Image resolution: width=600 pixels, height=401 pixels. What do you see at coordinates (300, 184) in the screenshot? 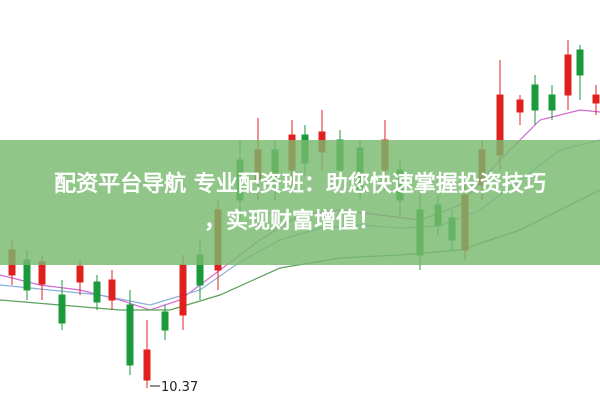
I see `banner-text: 配资平台导航 专业配资班：助您快速掌握投资技巧` at bounding box center [300, 184].